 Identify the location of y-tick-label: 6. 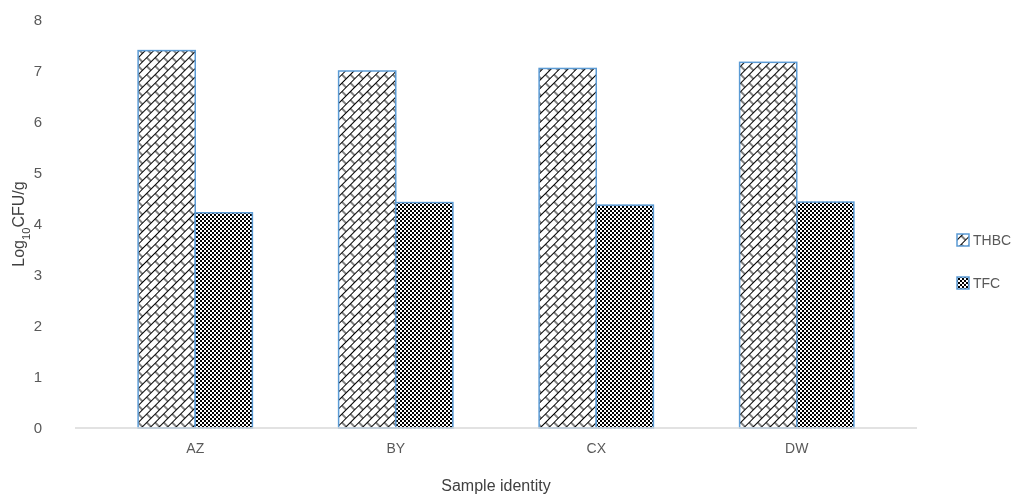
(37, 122).